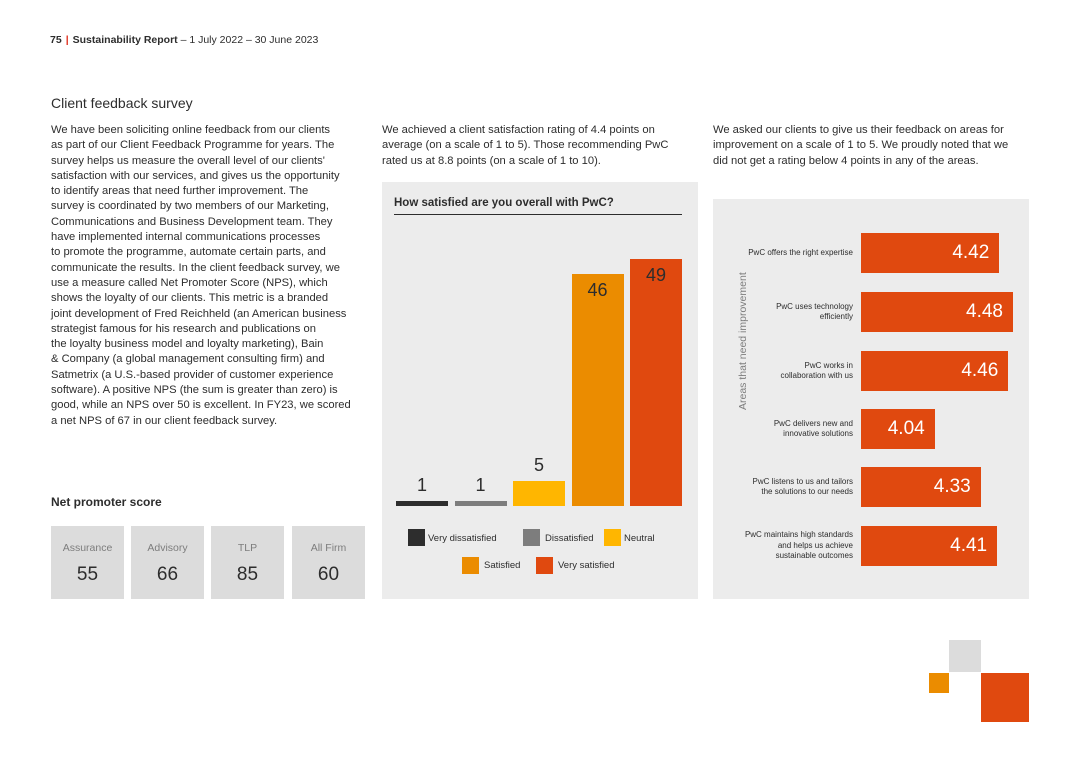 This screenshot has width=1080, height=763. What do you see at coordinates (937, 312) in the screenshot?
I see `improvement-bar: 4.48` at bounding box center [937, 312].